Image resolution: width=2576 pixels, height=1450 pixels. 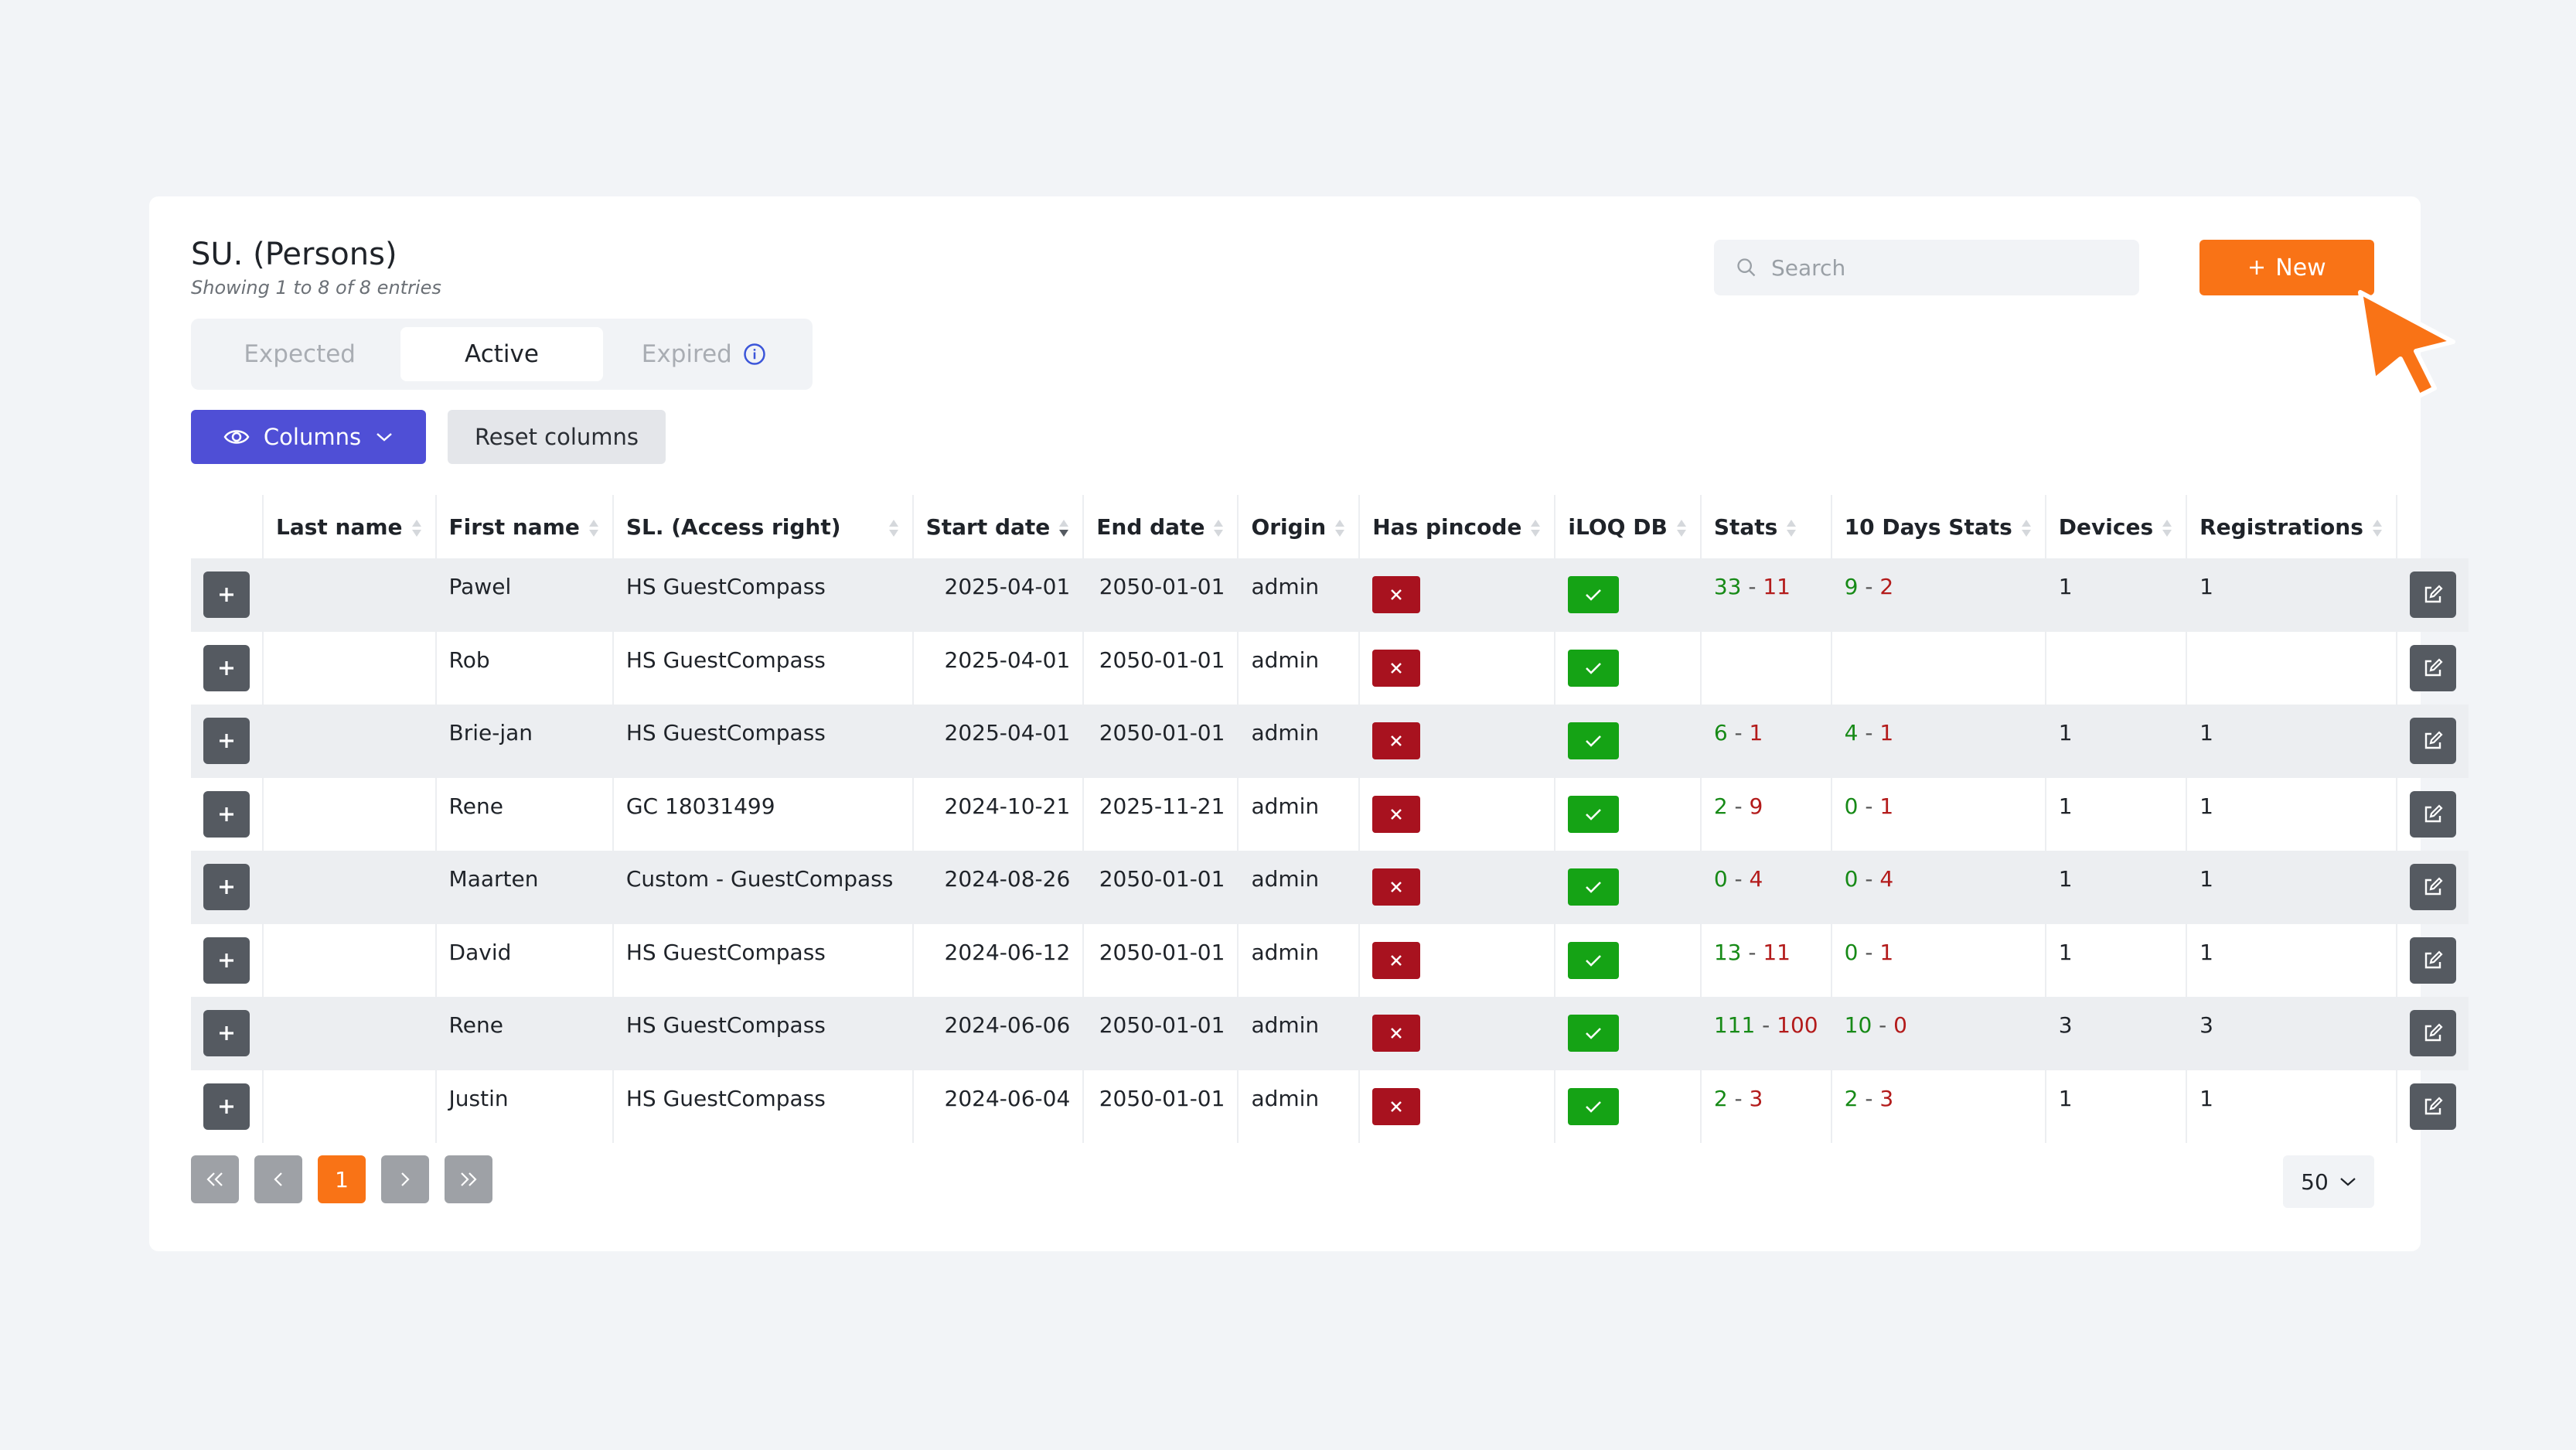 I want to click on prev-page-button, so click(x=278, y=1179).